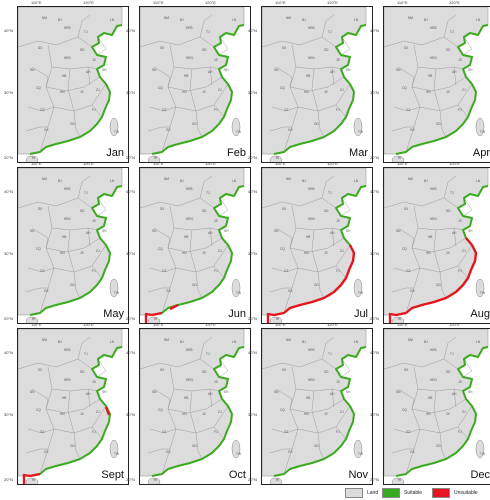 This screenshot has height=500, width=490. I want to click on legend-item-land: Land, so click(361, 493).